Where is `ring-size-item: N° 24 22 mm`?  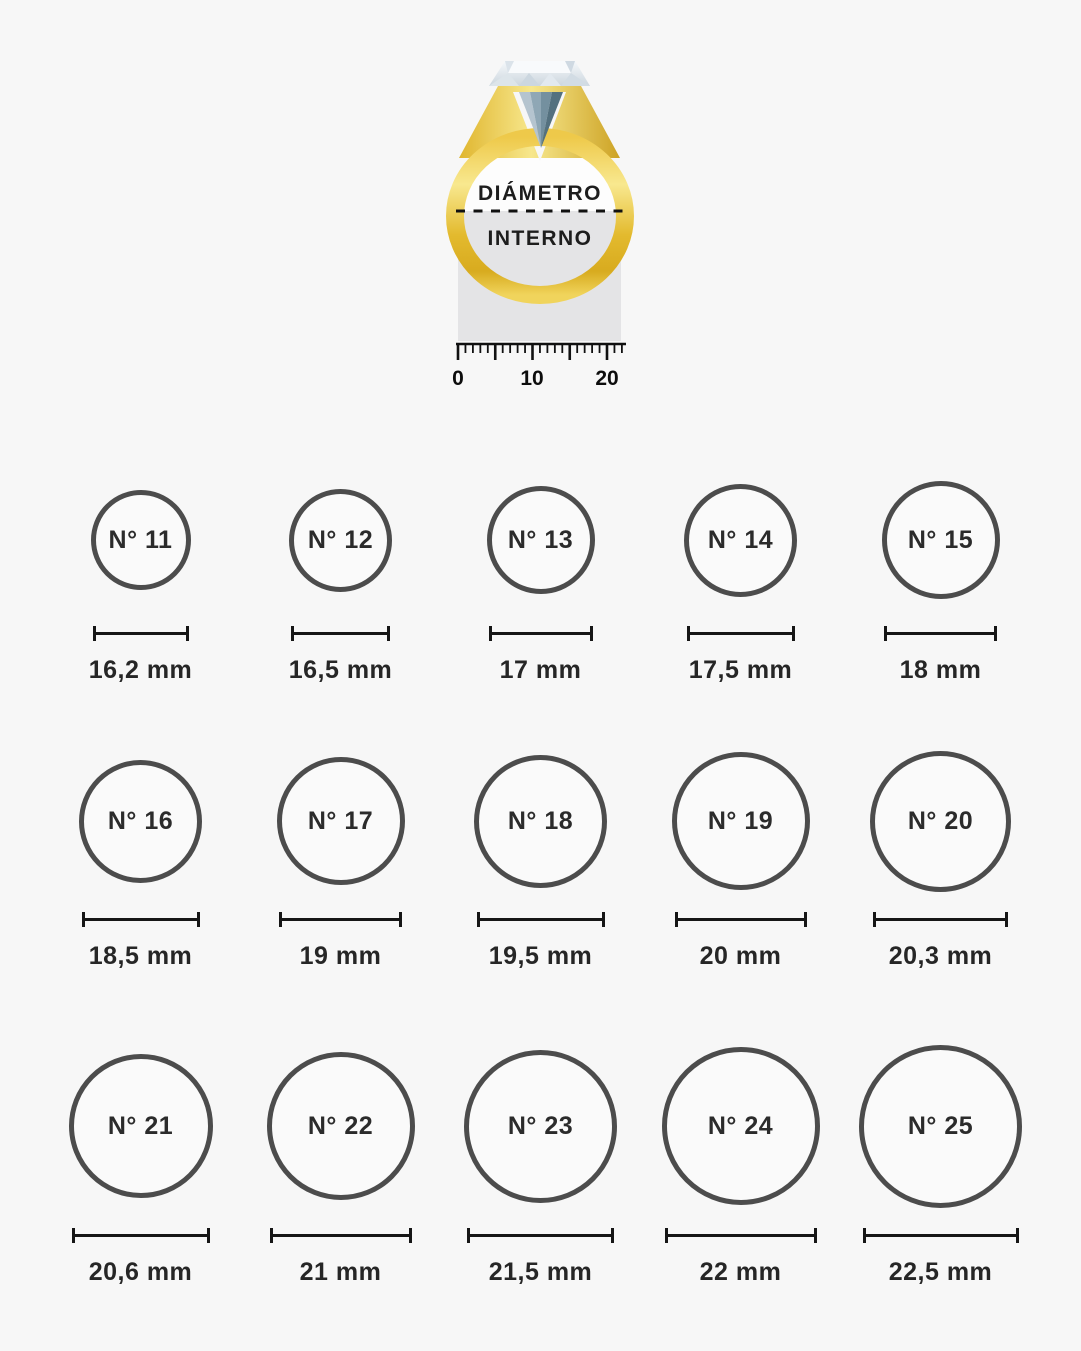
ring-size-item: N° 24 22 mm is located at coordinates (740, 1158).